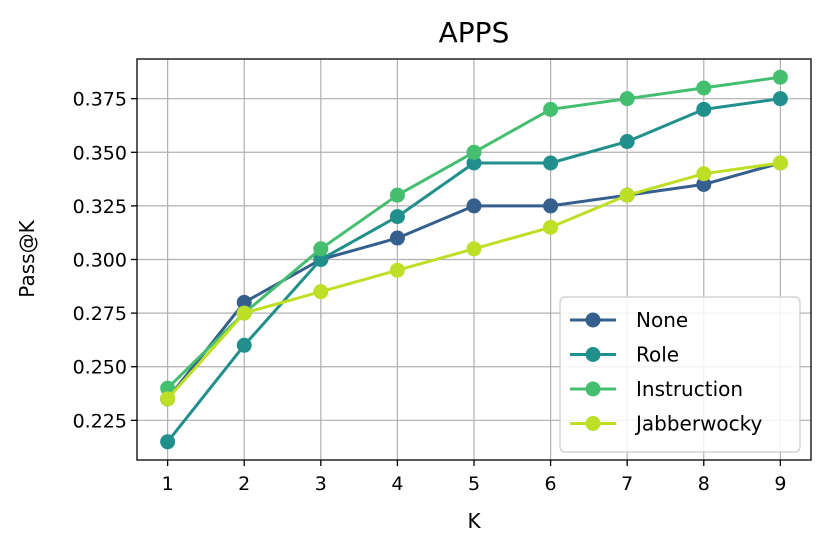 The width and height of the screenshot is (830, 551). What do you see at coordinates (100, 100) in the screenshot?
I see `y-tick-label: 0.375` at bounding box center [100, 100].